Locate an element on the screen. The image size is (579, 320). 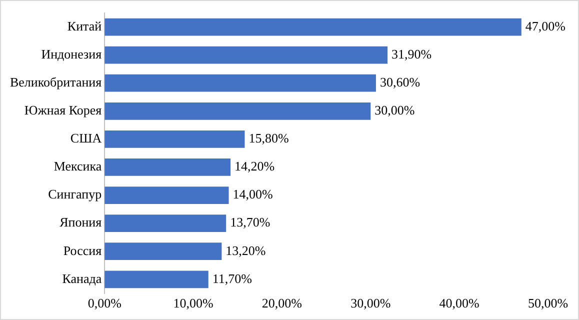
data-label: 47,00% is located at coordinates (545, 26).